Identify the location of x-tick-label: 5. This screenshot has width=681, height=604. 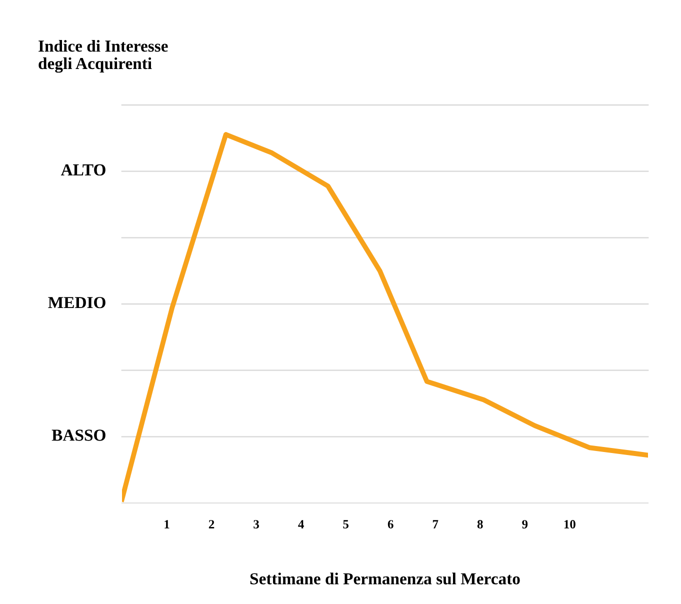
(345, 524).